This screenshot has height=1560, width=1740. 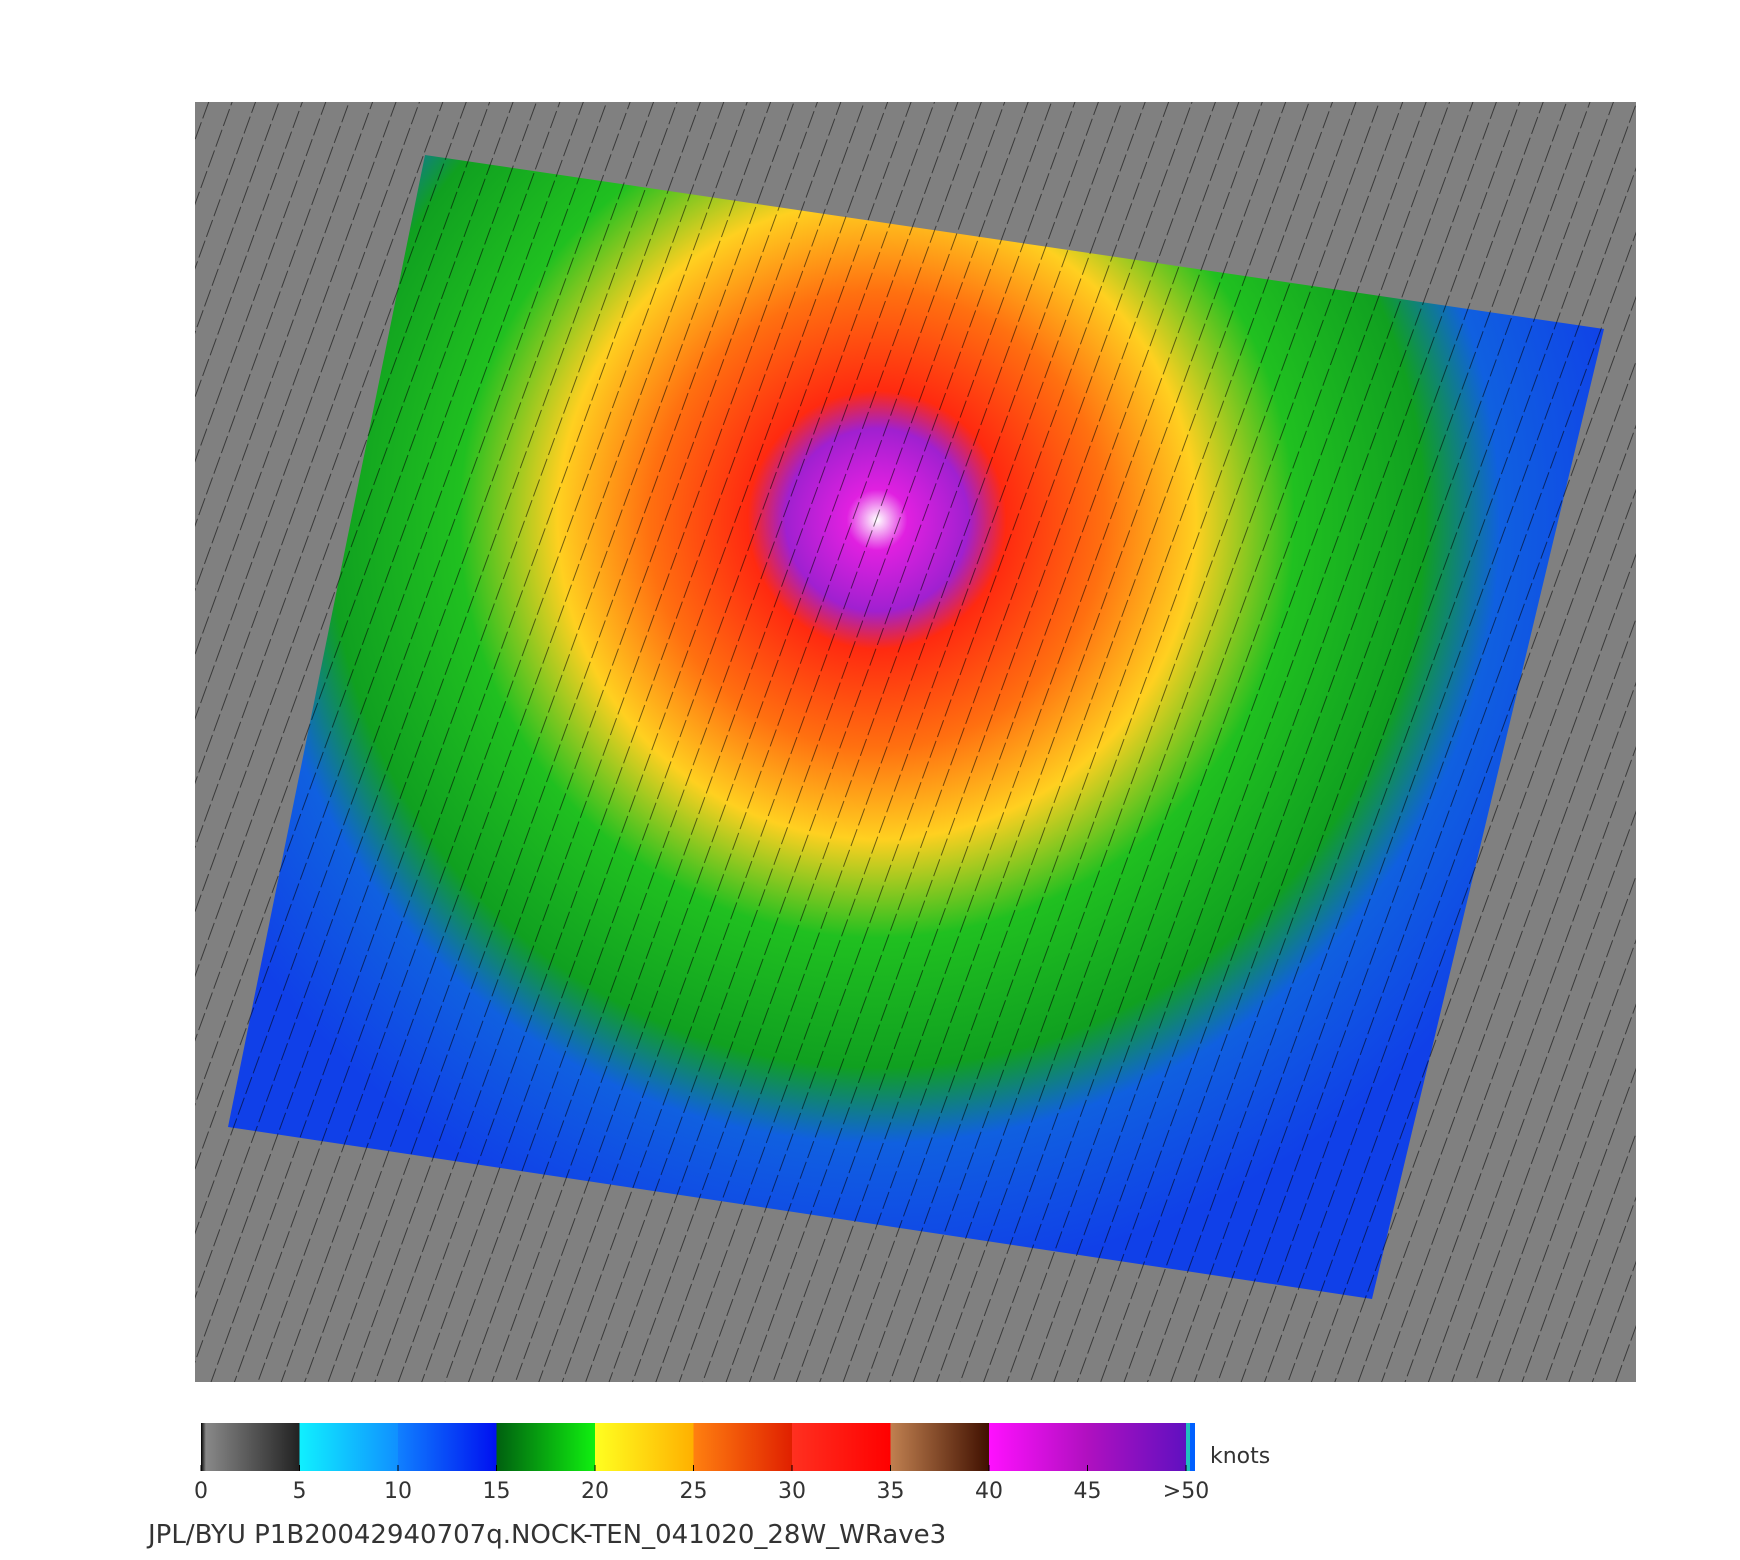 What do you see at coordinates (1240, 1456) in the screenshot?
I see `colorbar-unit: knots` at bounding box center [1240, 1456].